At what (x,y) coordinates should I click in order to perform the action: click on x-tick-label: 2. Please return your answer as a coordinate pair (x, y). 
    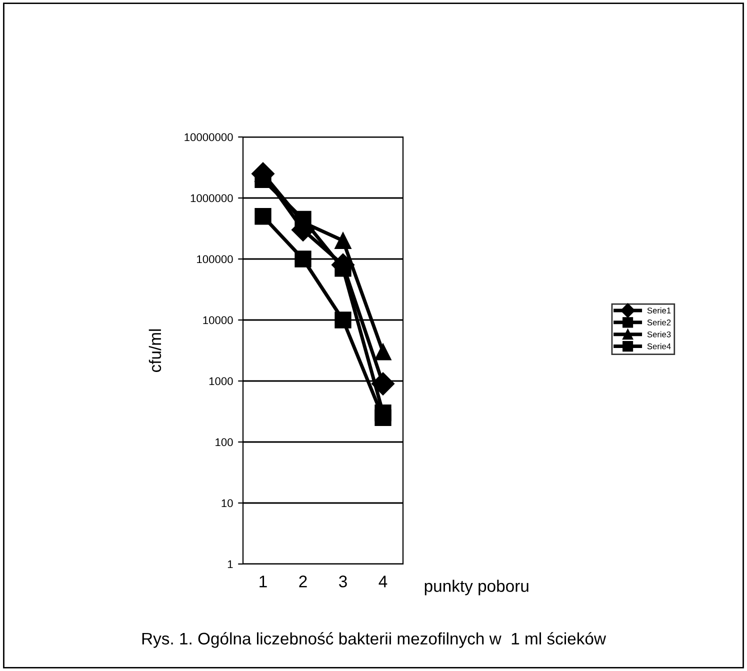
    Looking at the image, I should click on (303, 582).